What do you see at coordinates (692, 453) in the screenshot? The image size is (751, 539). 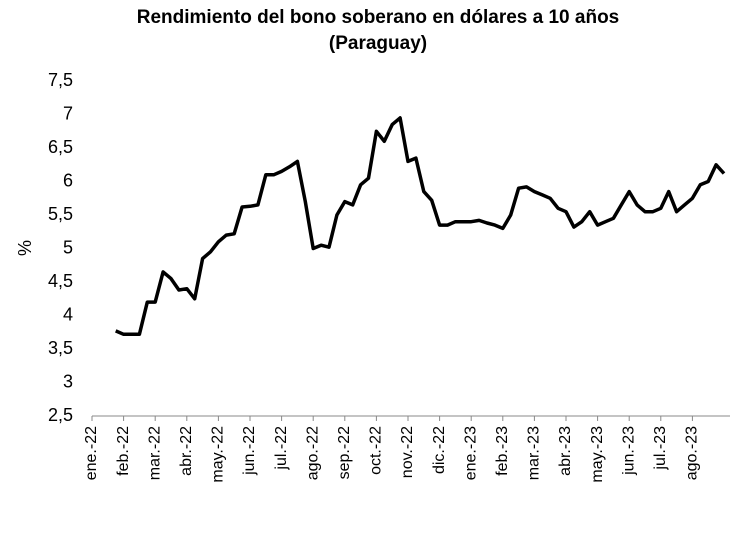 I see `x-tick-label: ago.-23` at bounding box center [692, 453].